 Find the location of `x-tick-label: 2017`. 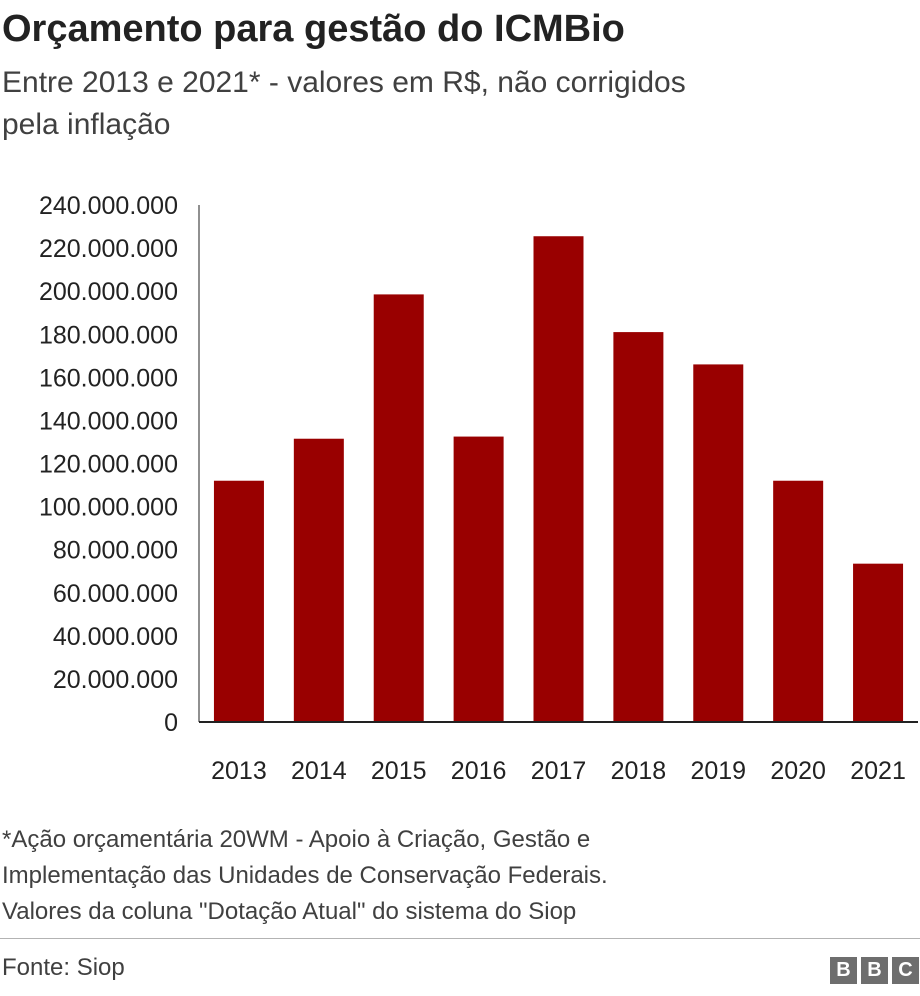

x-tick-label: 2017 is located at coordinates (559, 771).